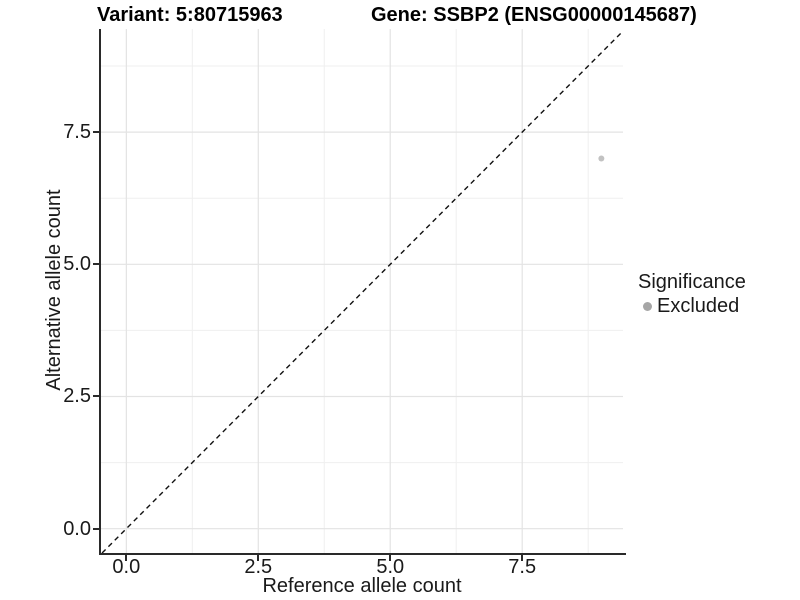  What do you see at coordinates (77, 396) in the screenshot?
I see `y-tick-label: 2.5` at bounding box center [77, 396].